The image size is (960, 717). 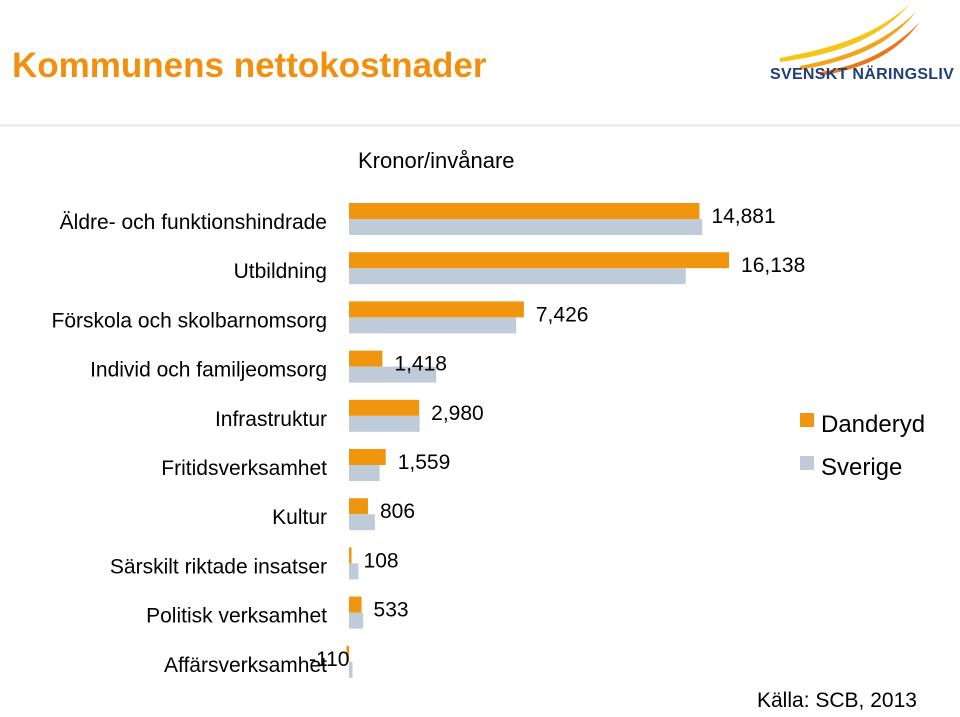 I want to click on category-label-1: Utbildning, so click(x=280, y=271).